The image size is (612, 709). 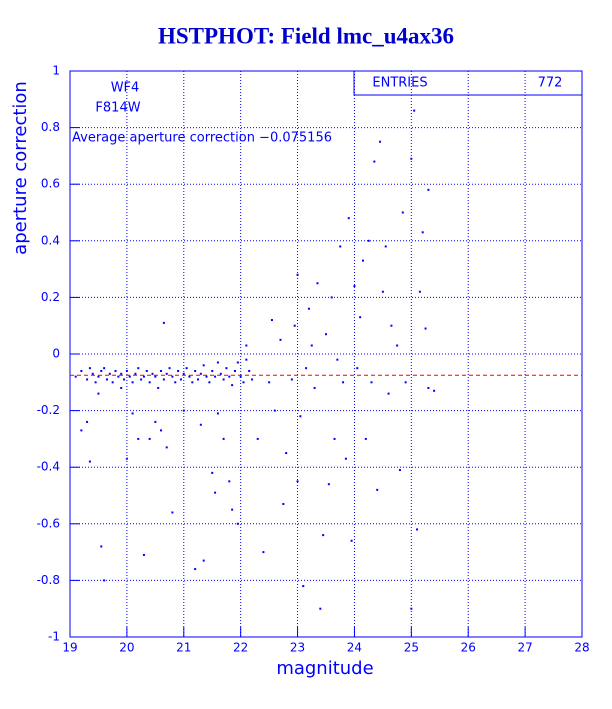 What do you see at coordinates (56, 71) in the screenshot?
I see `y-tick-label: 1` at bounding box center [56, 71].